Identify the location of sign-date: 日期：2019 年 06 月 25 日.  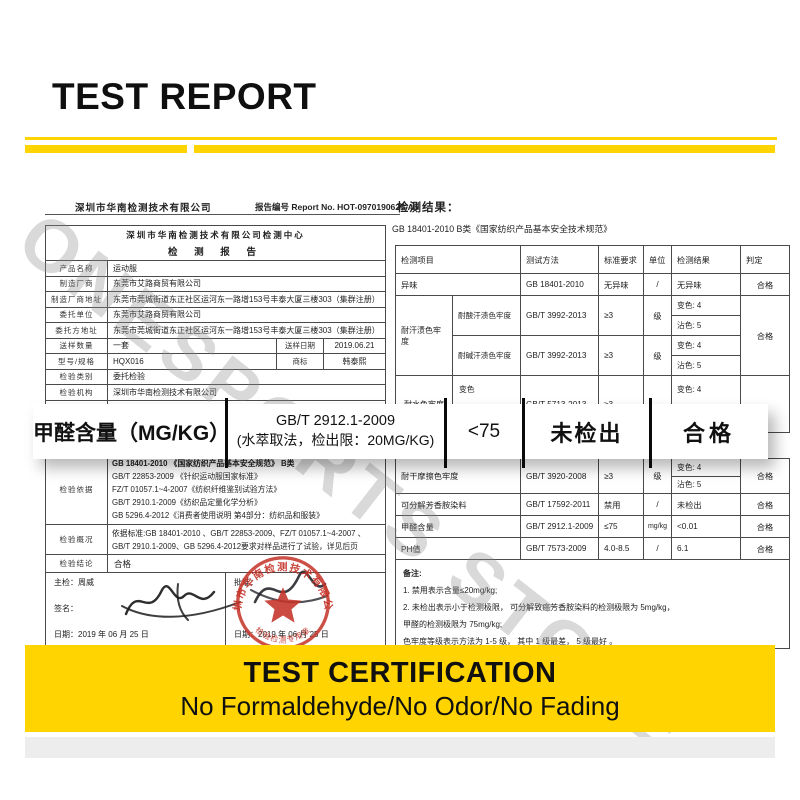
(101, 634).